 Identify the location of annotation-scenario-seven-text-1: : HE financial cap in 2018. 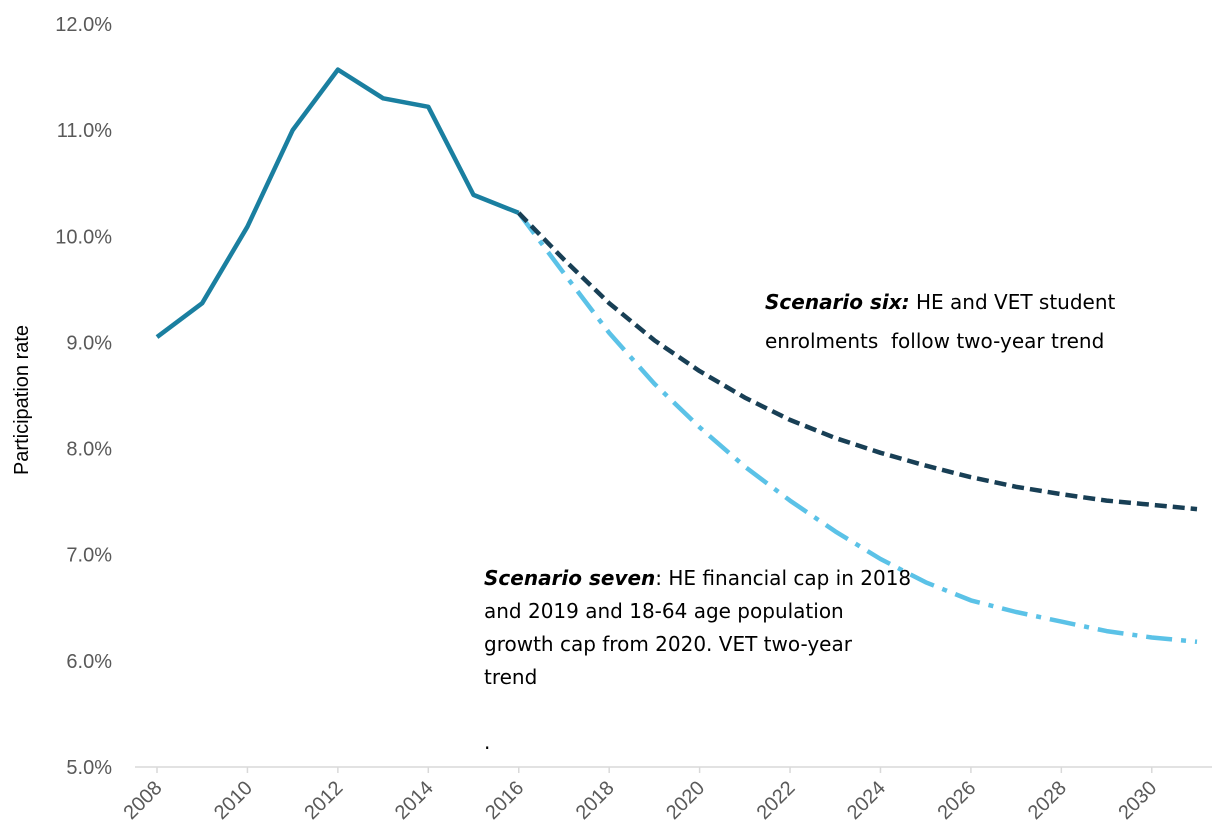
(783, 578).